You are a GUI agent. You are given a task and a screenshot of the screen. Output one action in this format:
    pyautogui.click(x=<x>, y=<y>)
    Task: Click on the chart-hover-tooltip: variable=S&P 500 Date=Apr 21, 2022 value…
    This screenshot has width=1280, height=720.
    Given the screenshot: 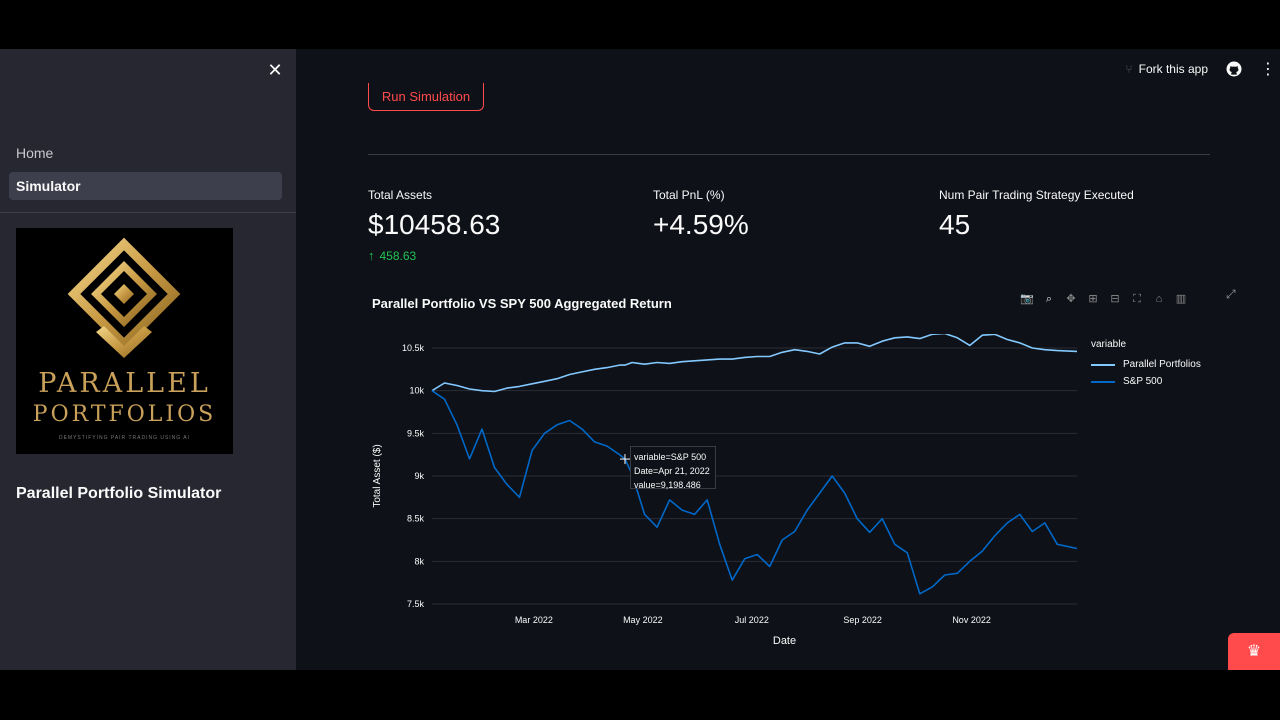 What is the action you would take?
    pyautogui.click(x=673, y=468)
    